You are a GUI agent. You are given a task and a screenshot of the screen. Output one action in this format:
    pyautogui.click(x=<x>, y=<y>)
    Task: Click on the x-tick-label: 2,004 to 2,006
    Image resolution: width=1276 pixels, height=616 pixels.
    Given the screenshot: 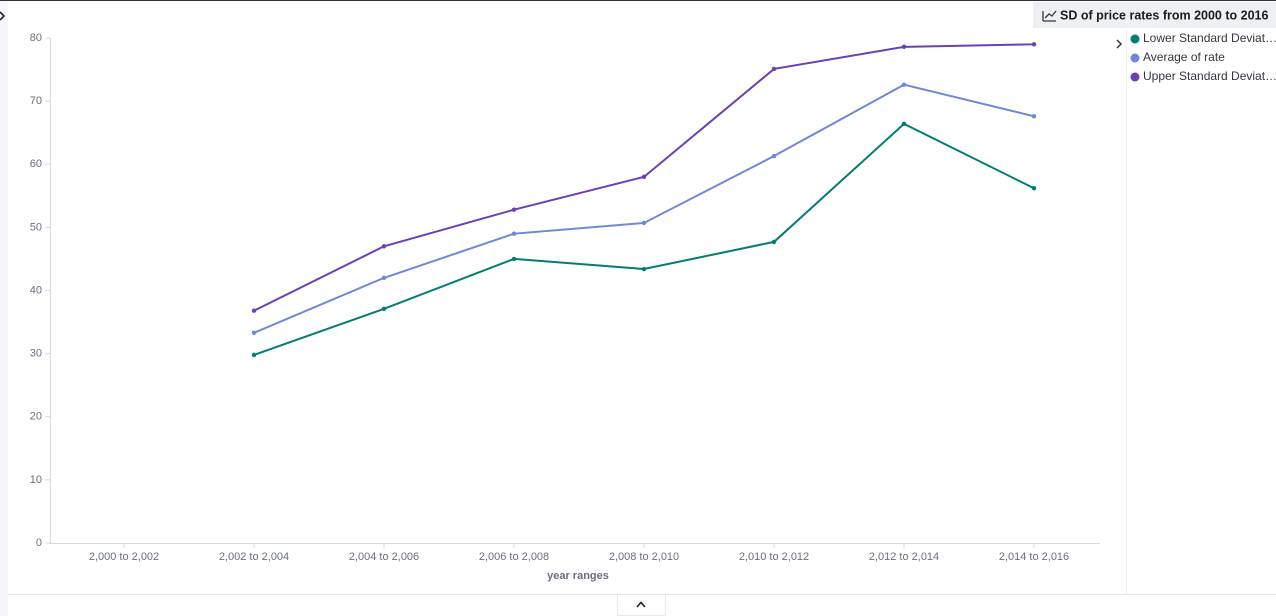 What is the action you would take?
    pyautogui.click(x=384, y=557)
    